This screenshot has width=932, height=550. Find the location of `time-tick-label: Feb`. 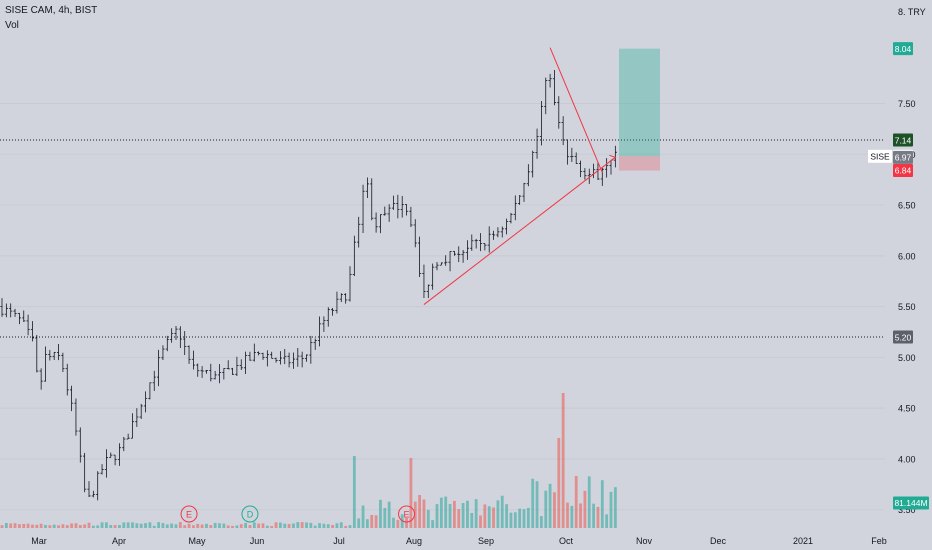

time-tick-label: Feb is located at coordinates (879, 541).